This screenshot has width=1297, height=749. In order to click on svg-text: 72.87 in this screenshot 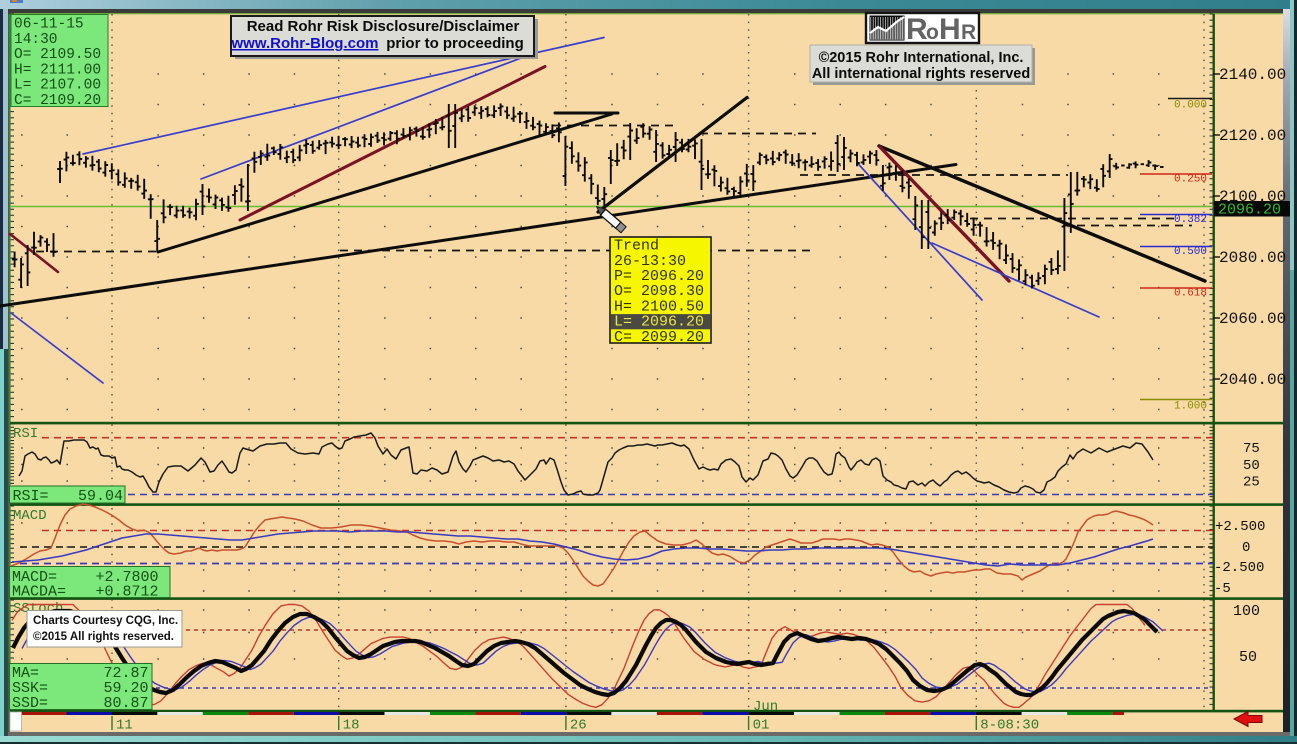, I will do `click(126, 673)`.